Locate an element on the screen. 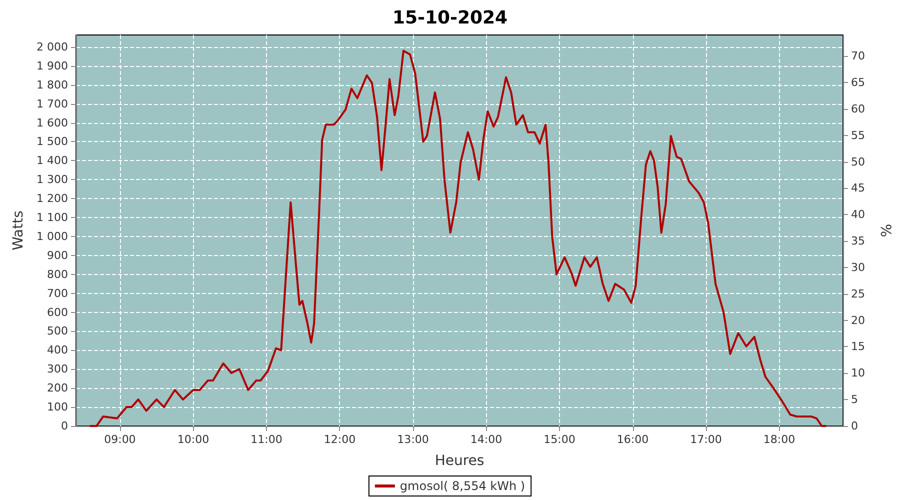 The height and width of the screenshot is (500, 900). y-tick-label: 600 is located at coordinates (57, 312).